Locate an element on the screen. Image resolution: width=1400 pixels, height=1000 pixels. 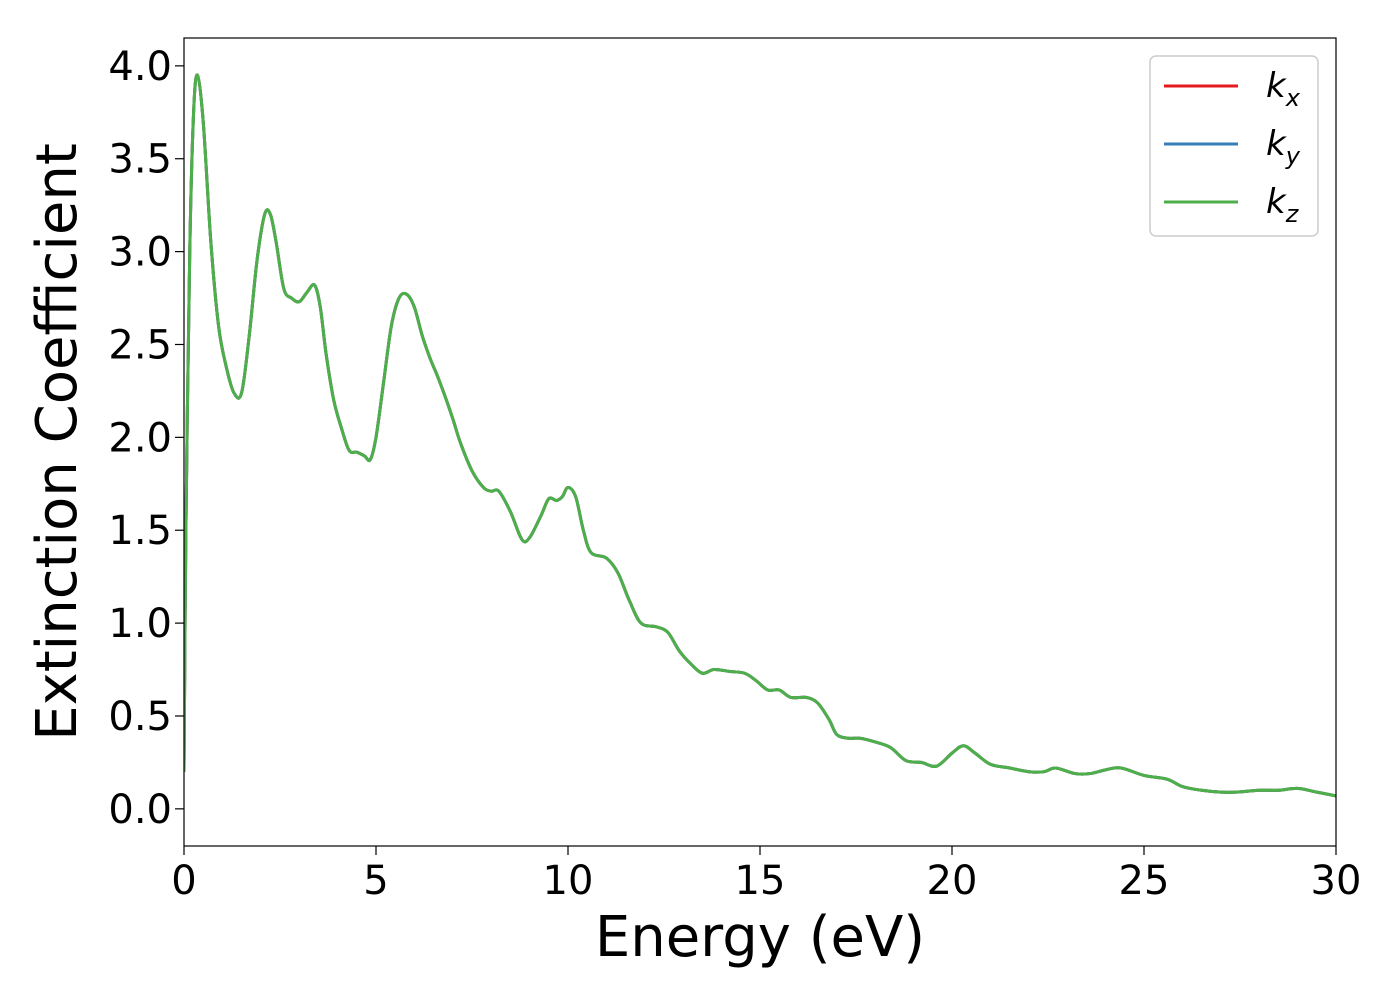
x-axis-ticks: 0 5 10 15 20 25 30 is located at coordinates (766, 875).